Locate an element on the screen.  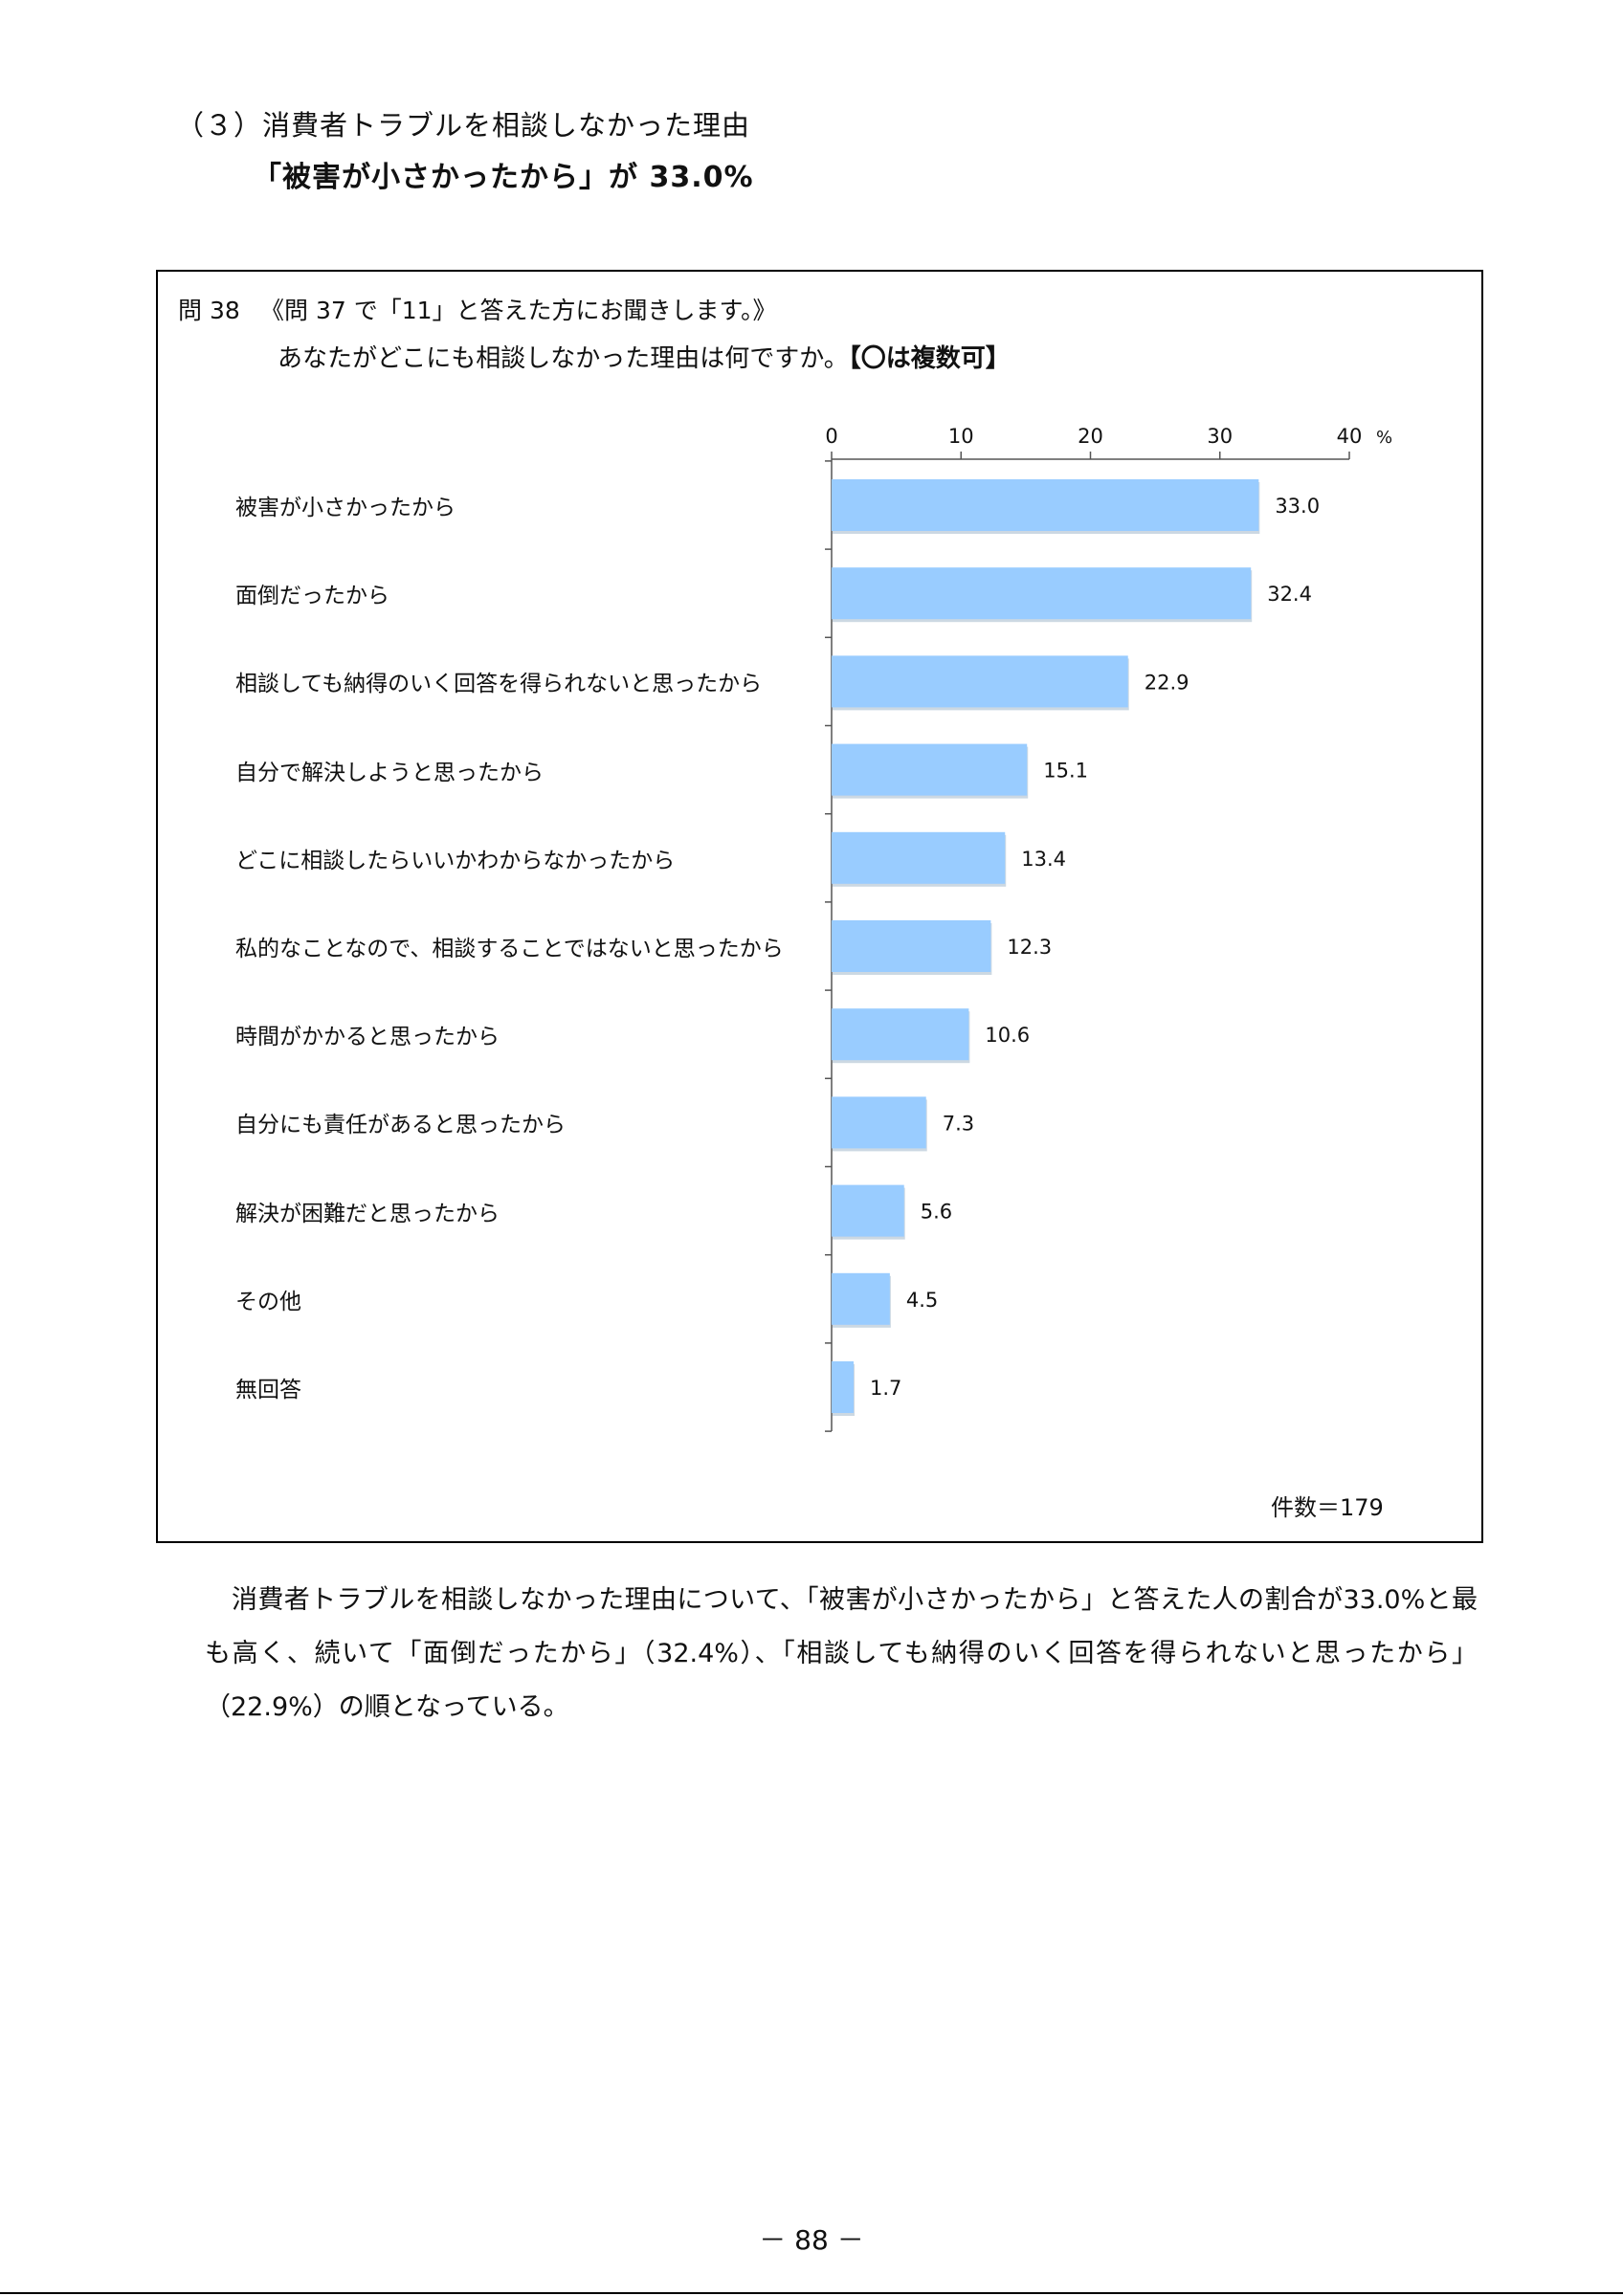
category-label: どこに相談したらいいかわからなかったから is located at coordinates (455, 861).